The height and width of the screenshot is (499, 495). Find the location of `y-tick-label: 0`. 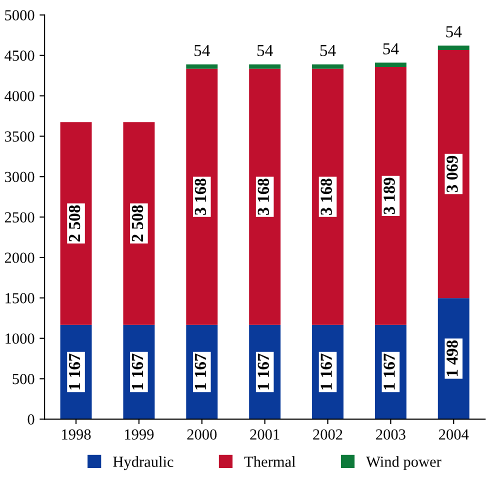

y-tick-label: 0 is located at coordinates (31, 419).